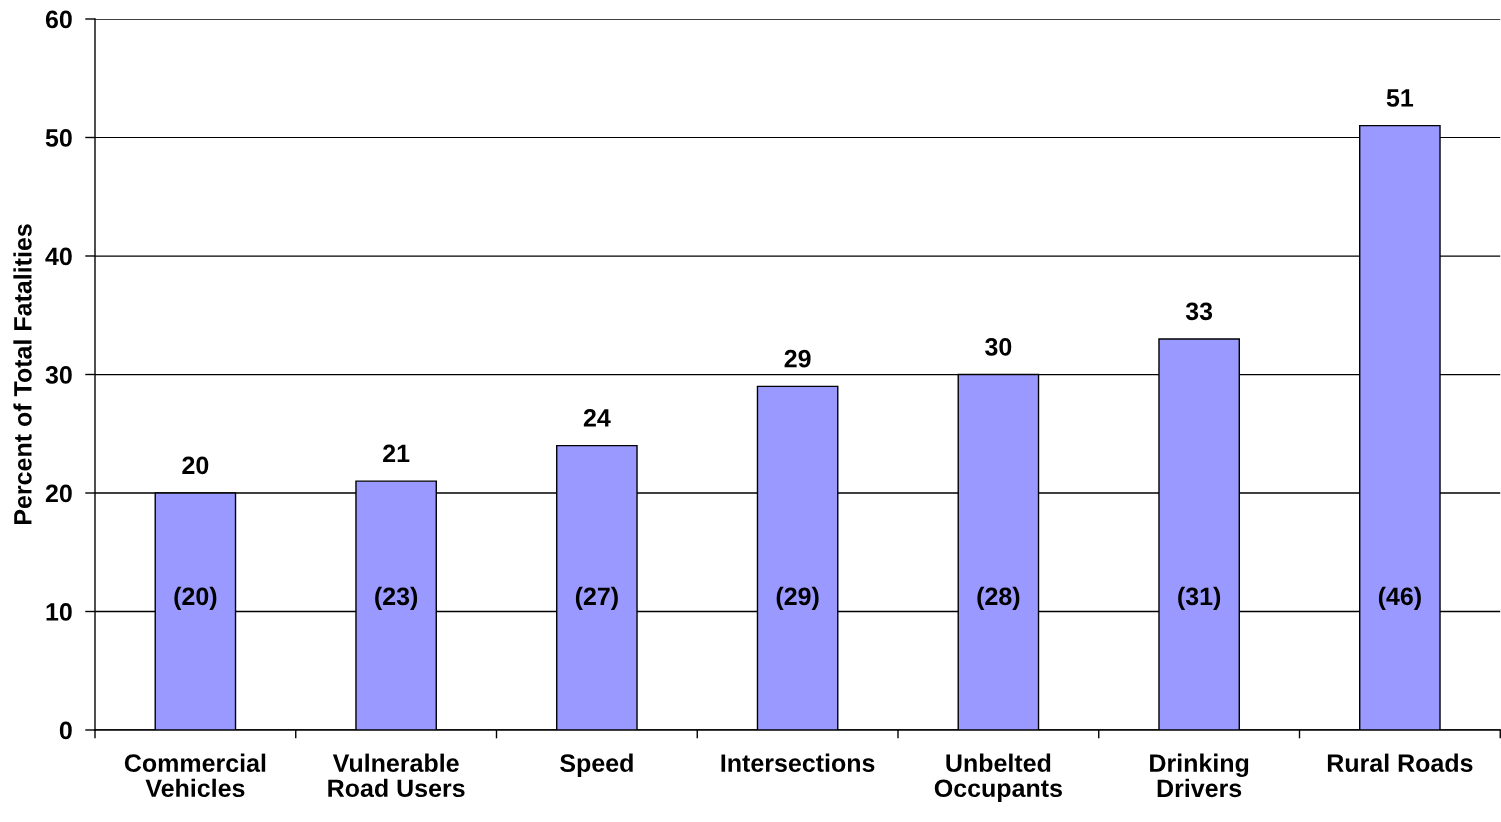 This screenshot has height=822, width=1501. Describe the element at coordinates (1400, 98) in the screenshot. I see `data-label: 51` at that location.